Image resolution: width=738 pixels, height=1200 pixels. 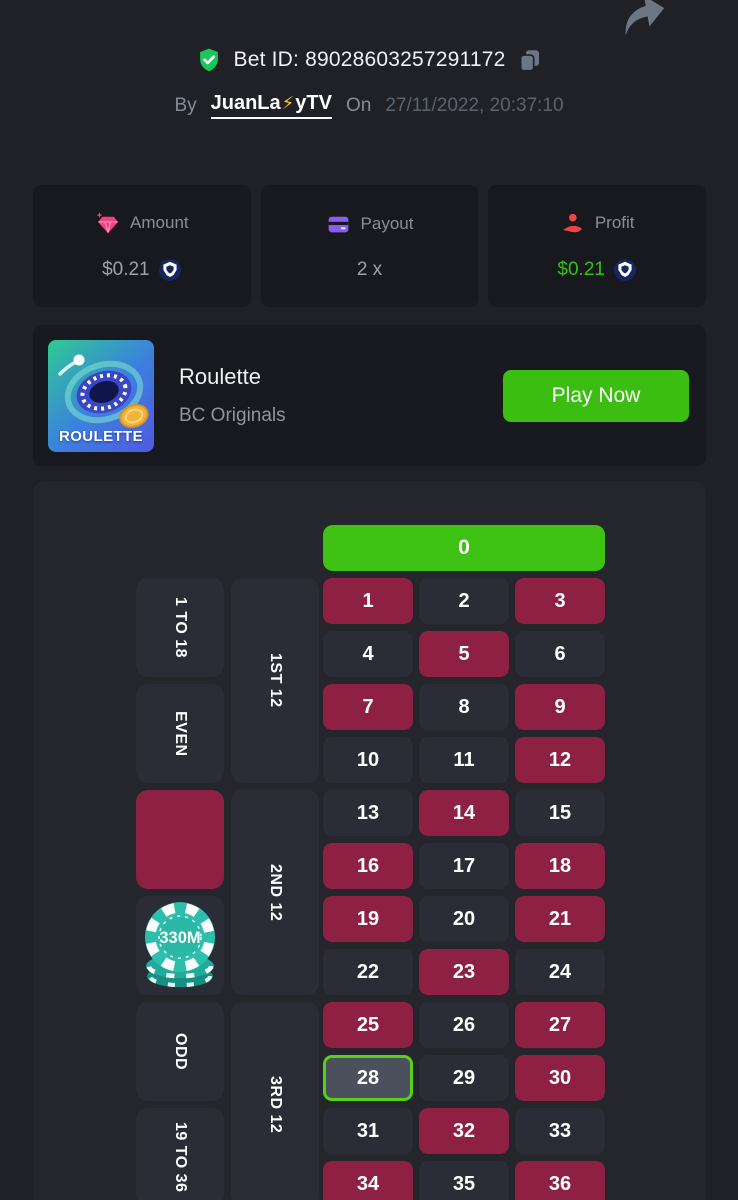 I want to click on dozen-bets-column: 1ST 12 2ND 12 3RD 12, so click(x=275, y=889).